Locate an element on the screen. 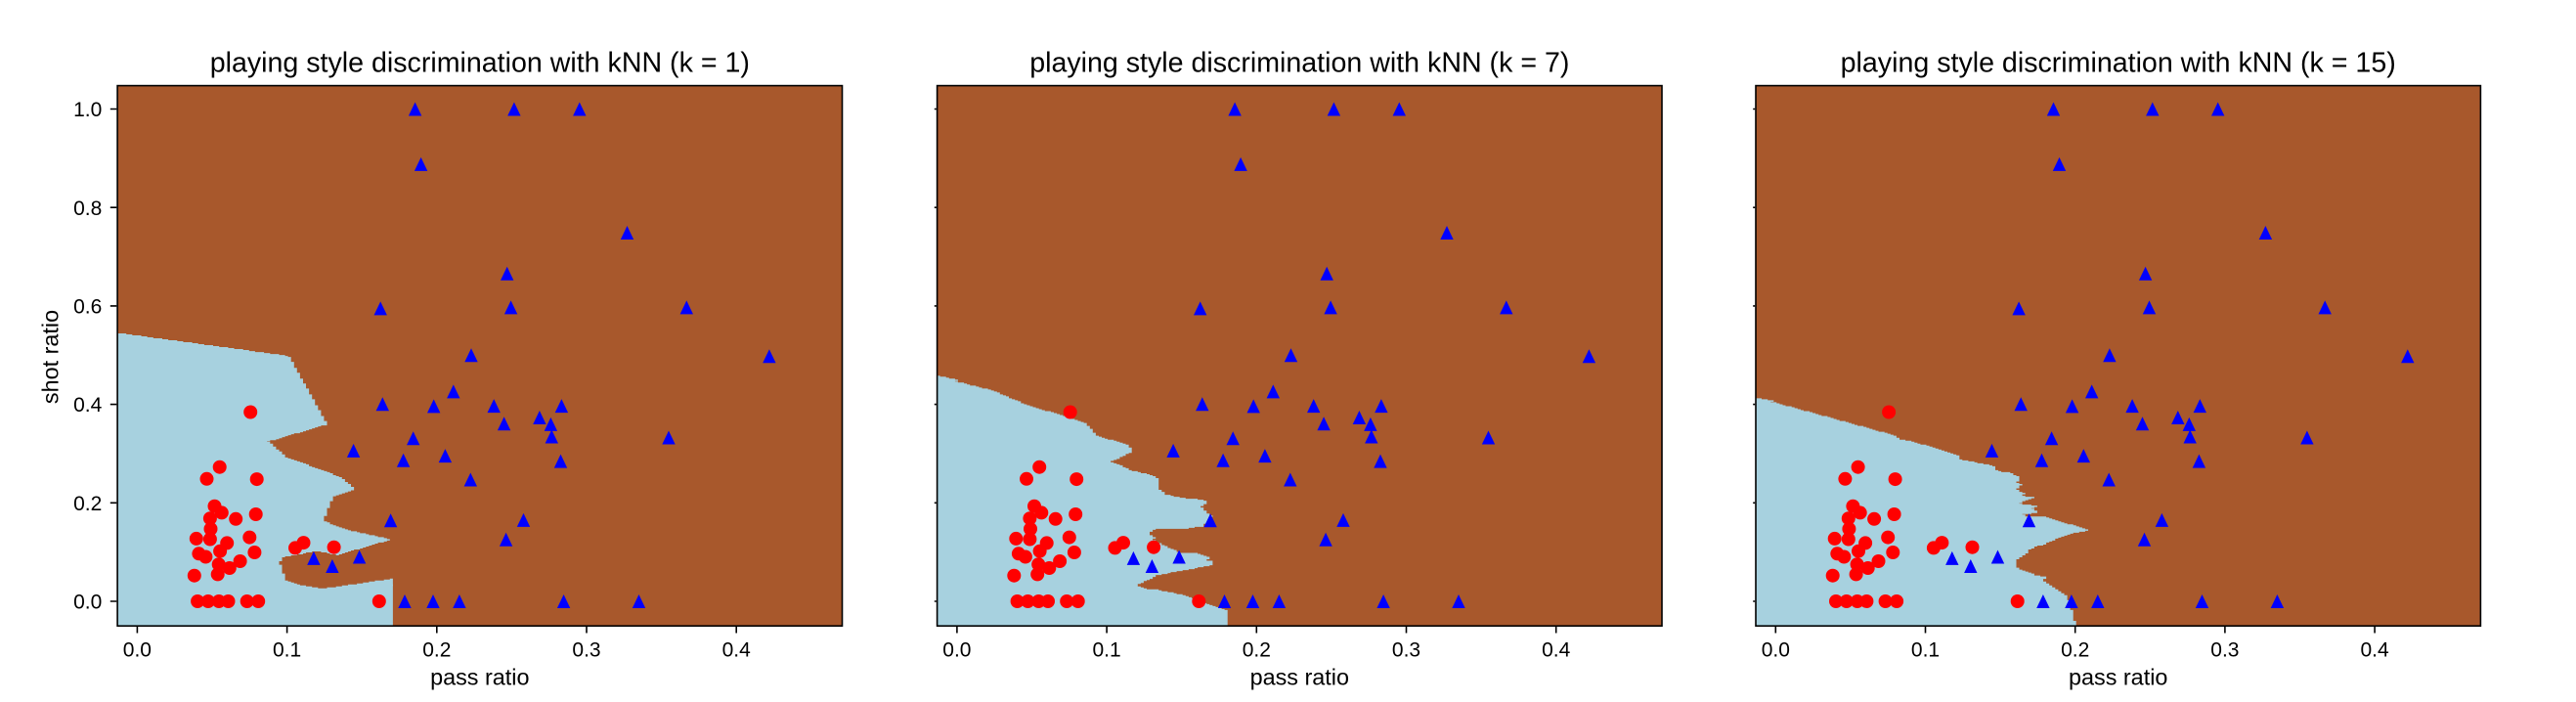 This screenshot has width=2576, height=702. svg-text: shot ratio is located at coordinates (51, 357).